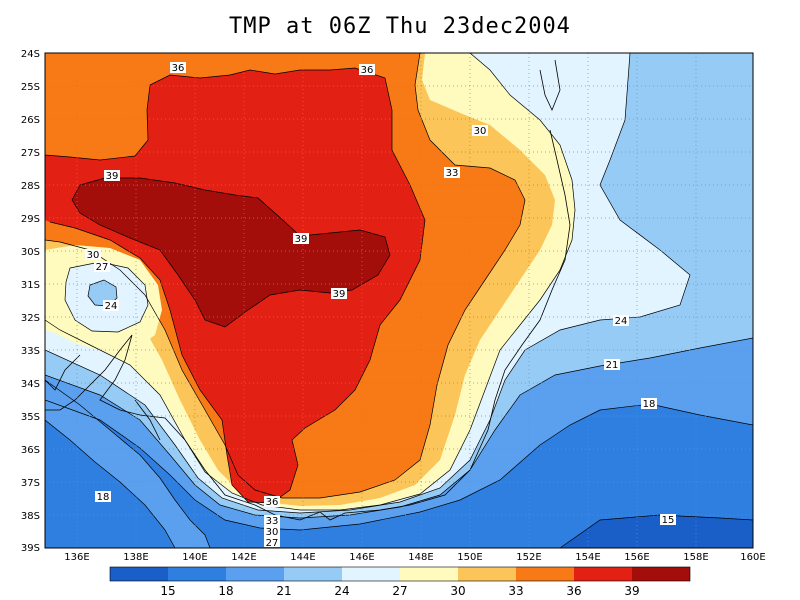 The width and height of the screenshot is (800, 600). Describe the element at coordinates (243, 557) in the screenshot. I see `lon-label: 142E` at that location.